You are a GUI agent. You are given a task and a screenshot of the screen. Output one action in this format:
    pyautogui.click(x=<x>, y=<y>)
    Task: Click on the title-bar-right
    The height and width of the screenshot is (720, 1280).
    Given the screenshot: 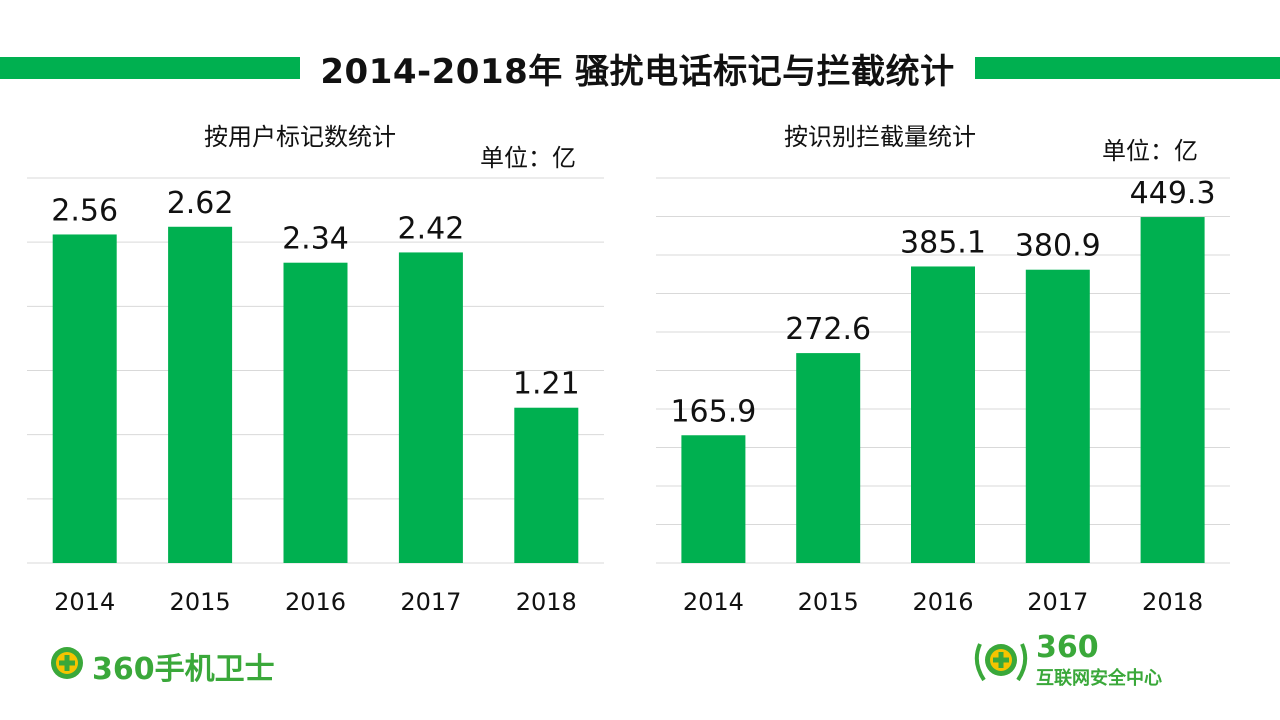 What is the action you would take?
    pyautogui.click(x=1127, y=68)
    